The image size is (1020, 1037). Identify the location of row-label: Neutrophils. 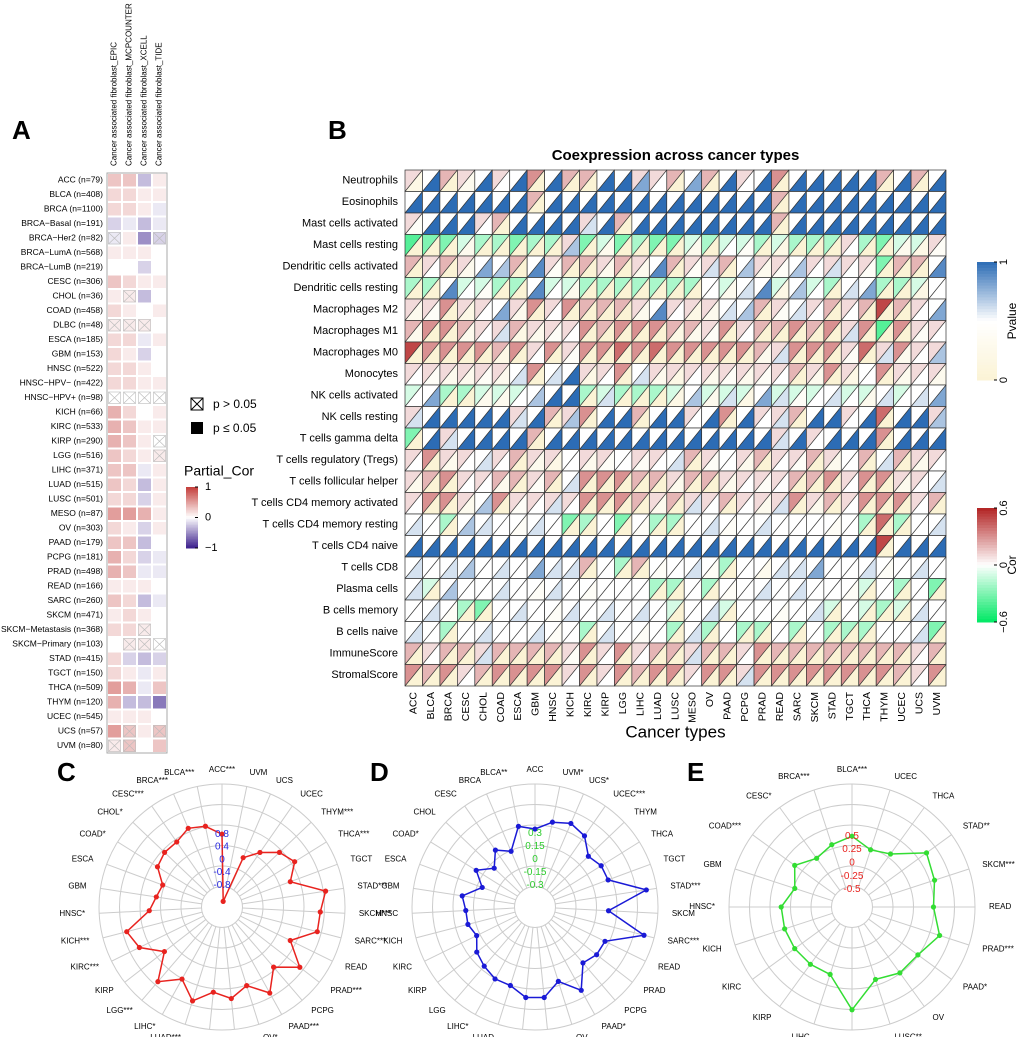
(370, 181).